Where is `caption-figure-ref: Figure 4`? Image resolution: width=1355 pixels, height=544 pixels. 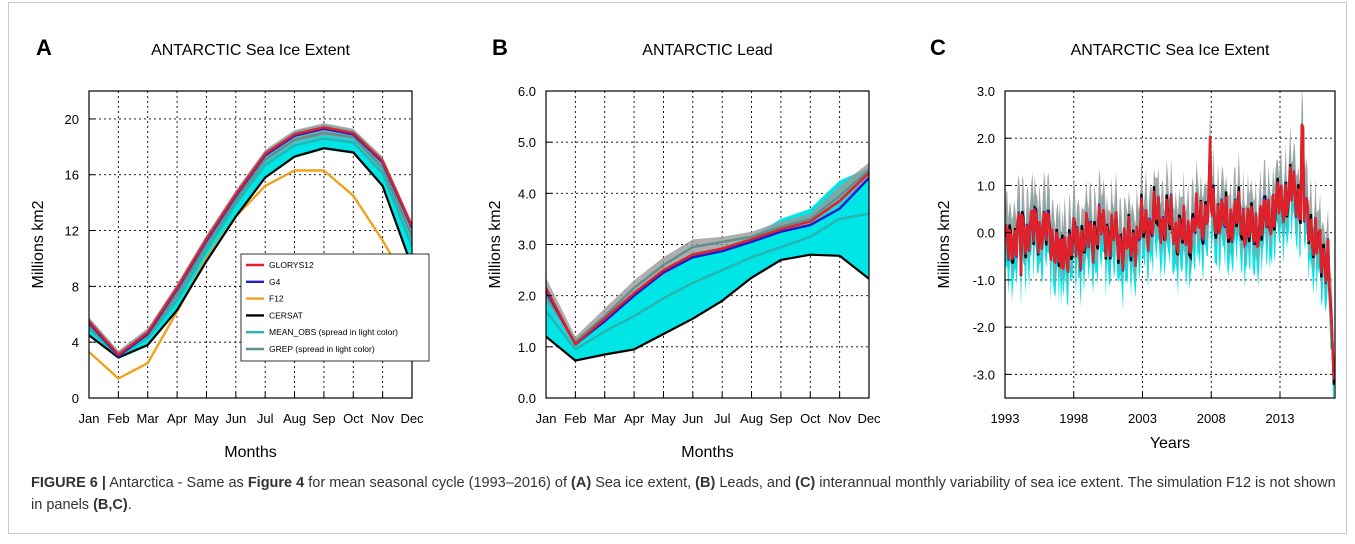 caption-figure-ref: Figure 4 is located at coordinates (276, 483).